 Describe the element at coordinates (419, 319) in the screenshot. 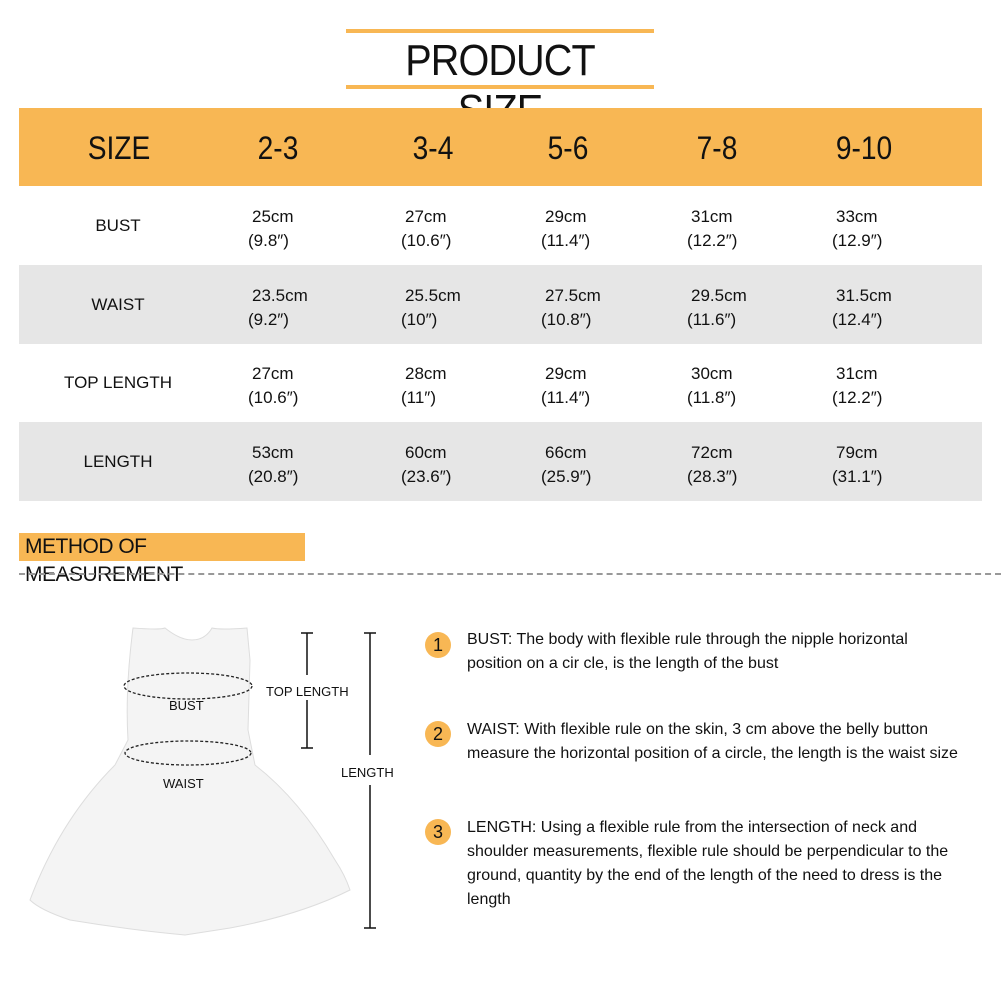

I see `inch-value: (10″)` at that location.